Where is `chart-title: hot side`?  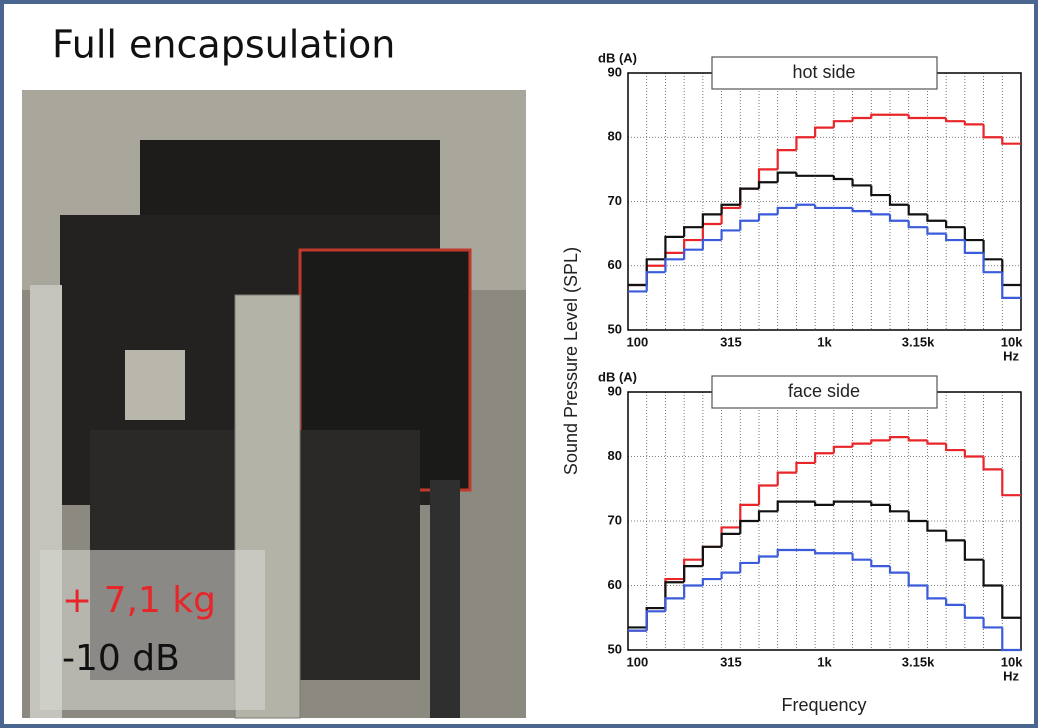
chart-title: hot side is located at coordinates (823, 72).